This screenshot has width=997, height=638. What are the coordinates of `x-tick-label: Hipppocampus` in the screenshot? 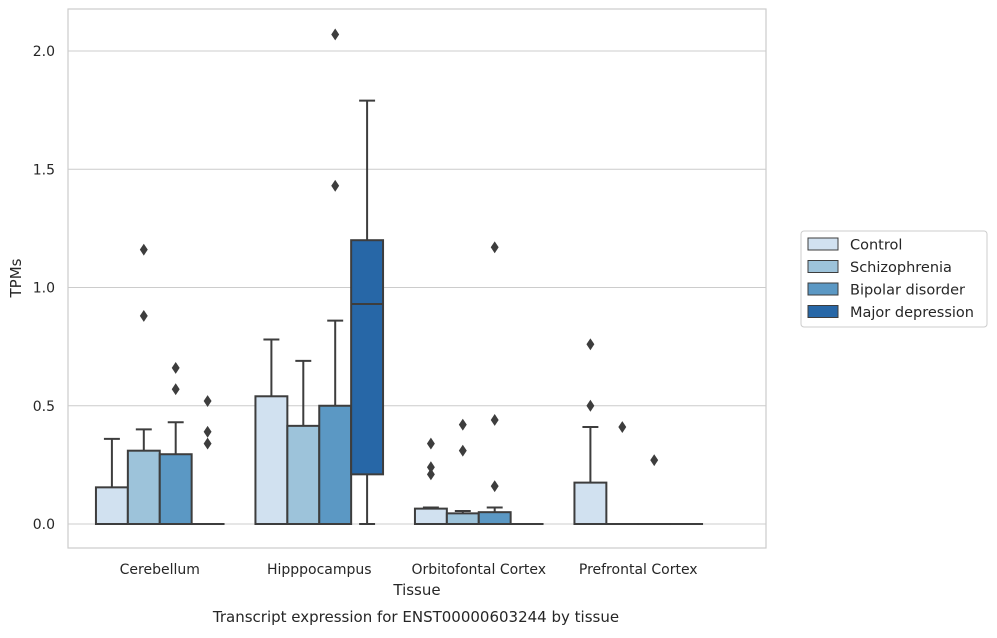 It's located at (319, 570).